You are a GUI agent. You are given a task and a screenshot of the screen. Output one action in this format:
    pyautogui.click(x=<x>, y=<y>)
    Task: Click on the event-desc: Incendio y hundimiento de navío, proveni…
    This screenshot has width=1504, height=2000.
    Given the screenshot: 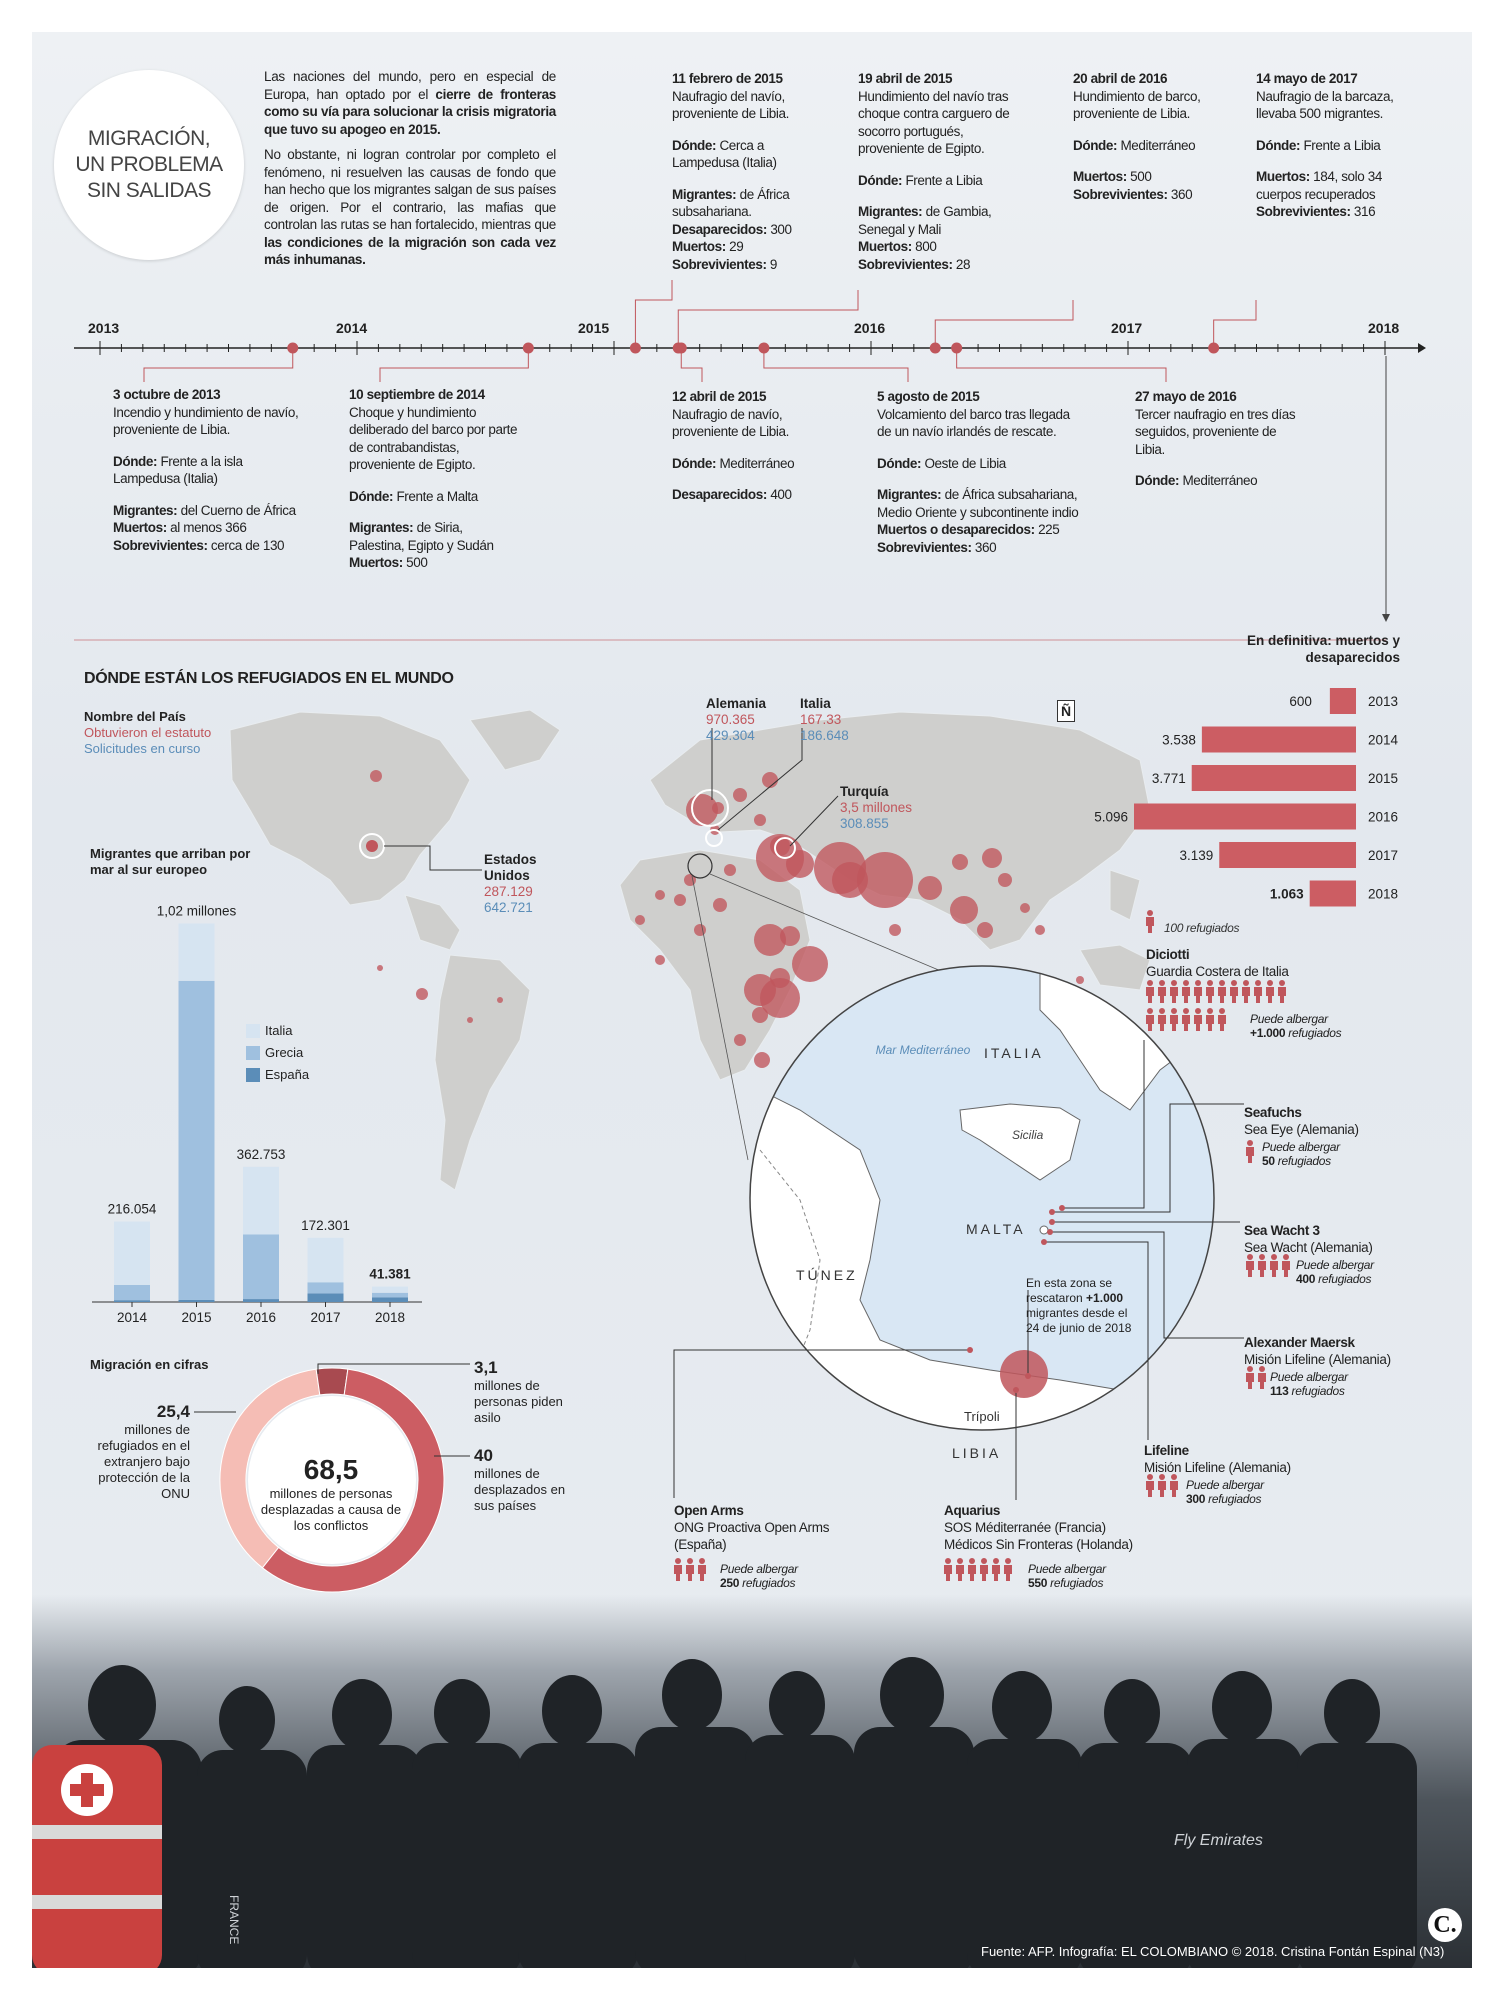 What is the action you would take?
    pyautogui.click(x=206, y=421)
    